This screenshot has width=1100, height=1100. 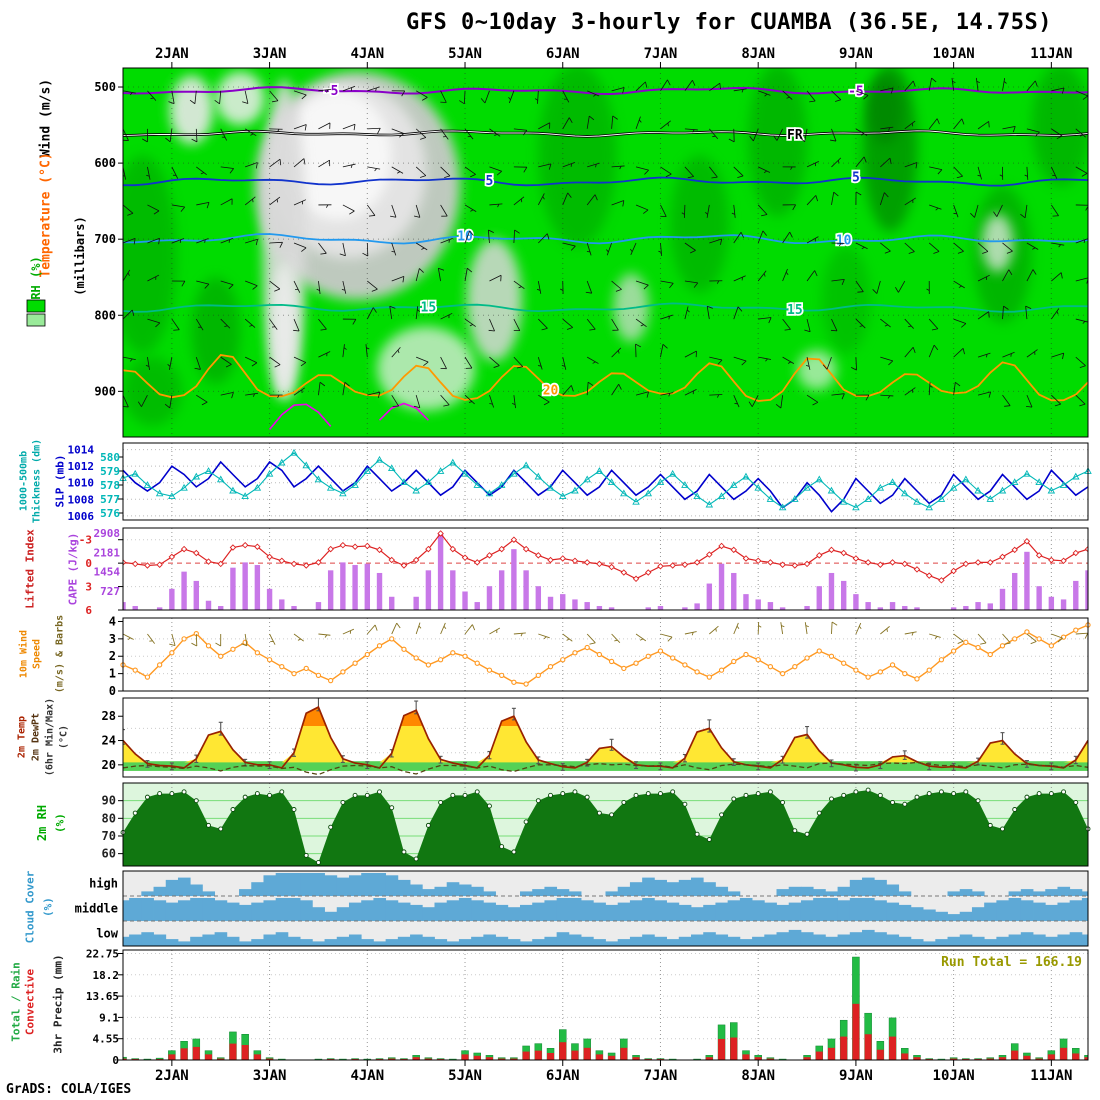 What do you see at coordinates (605, 1005) in the screenshot?
I see `panel-precip` at bounding box center [605, 1005].